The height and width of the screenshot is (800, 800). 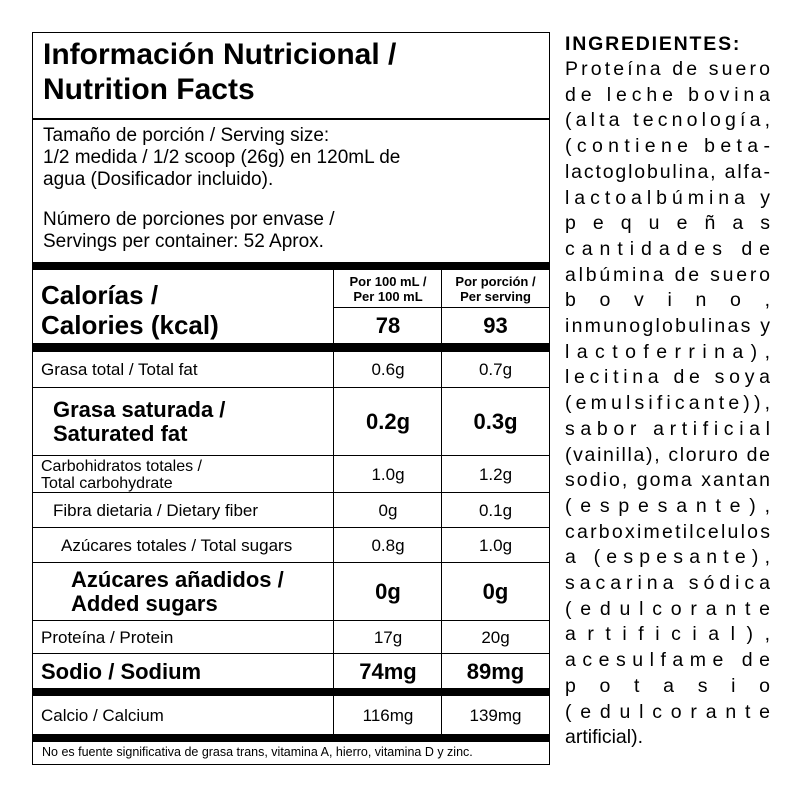 I want to click on nutrient-label: Azúcares totales / Total sugars, so click(x=177, y=545).